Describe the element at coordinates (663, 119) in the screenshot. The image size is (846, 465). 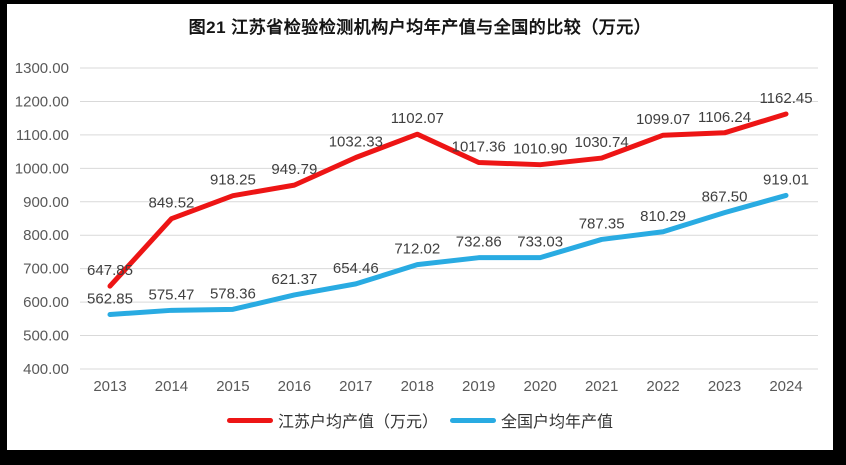
I see `data-label-jiangsu: 1099.07` at that location.